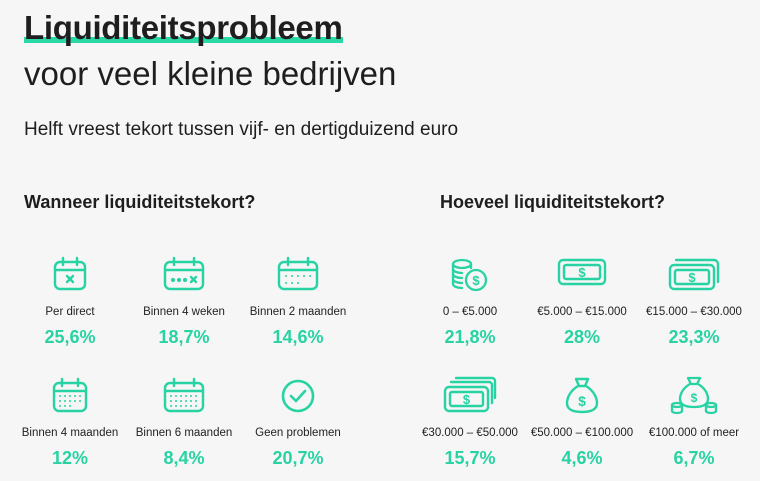 Image resolution: width=760 pixels, height=481 pixels. I want to click on title-wrap: Liquiditeitsprobleem, so click(183, 28).